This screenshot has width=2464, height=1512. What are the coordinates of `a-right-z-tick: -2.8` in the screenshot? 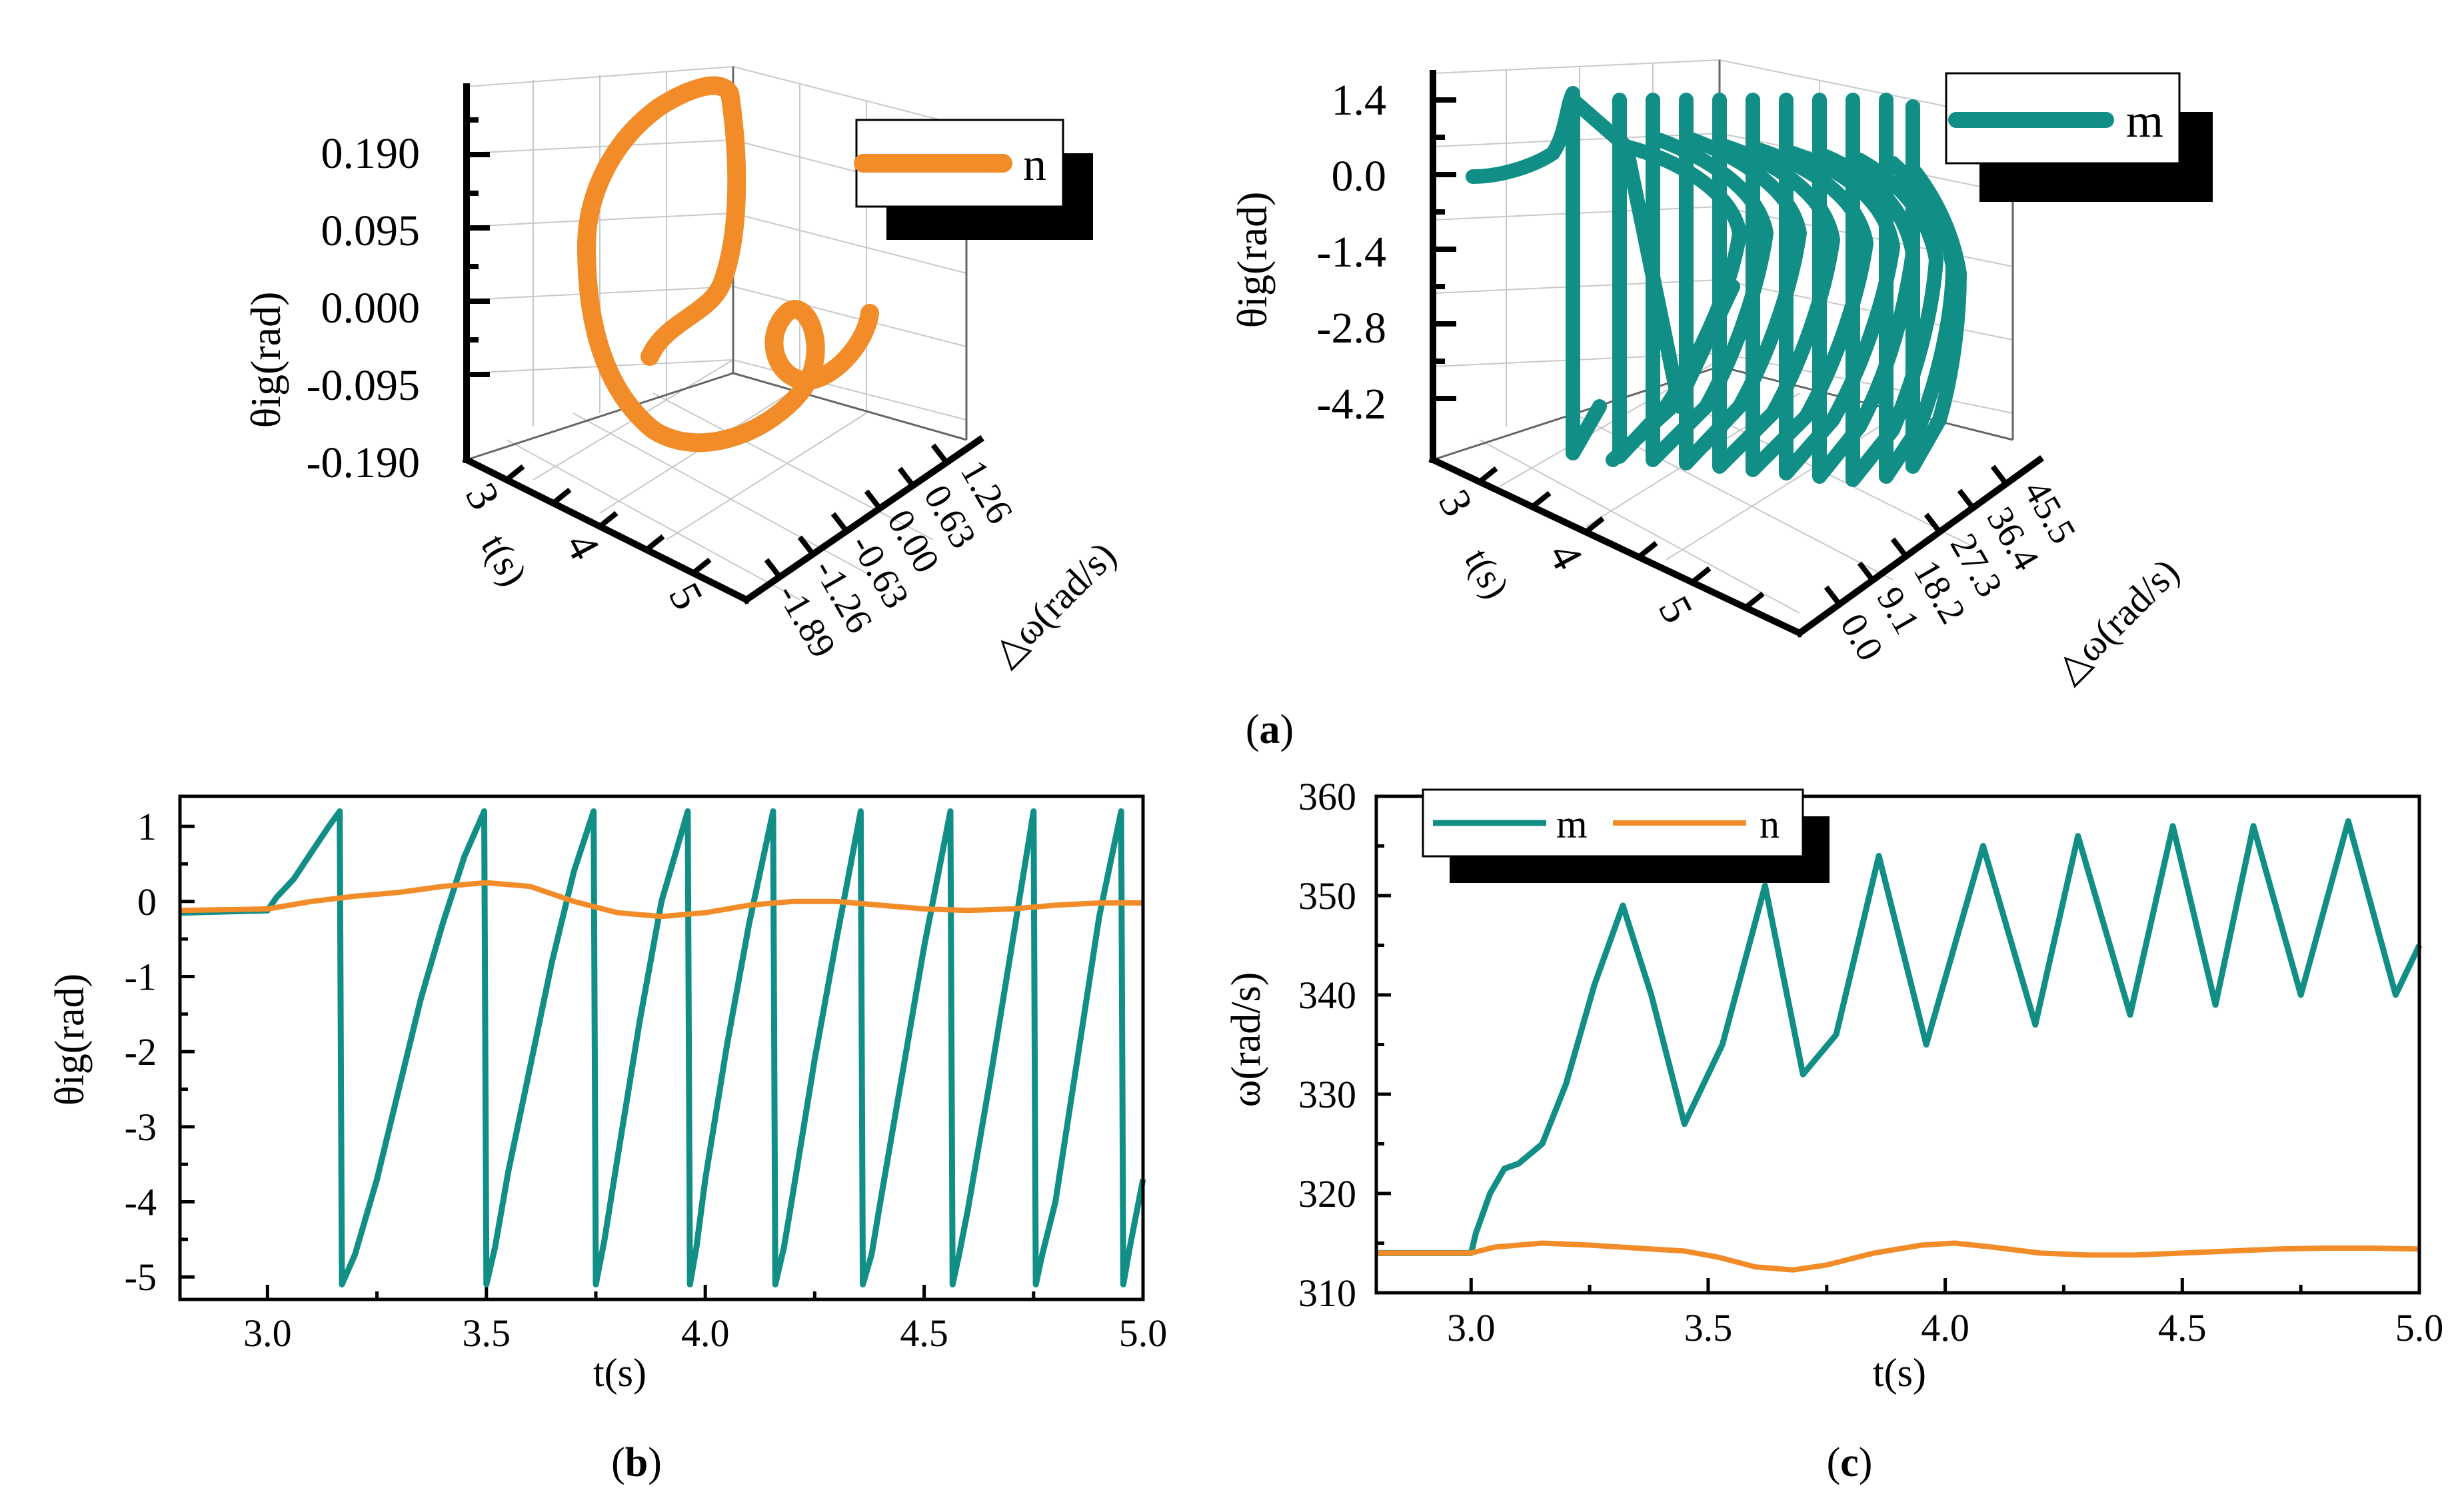 It's located at (1351, 328).